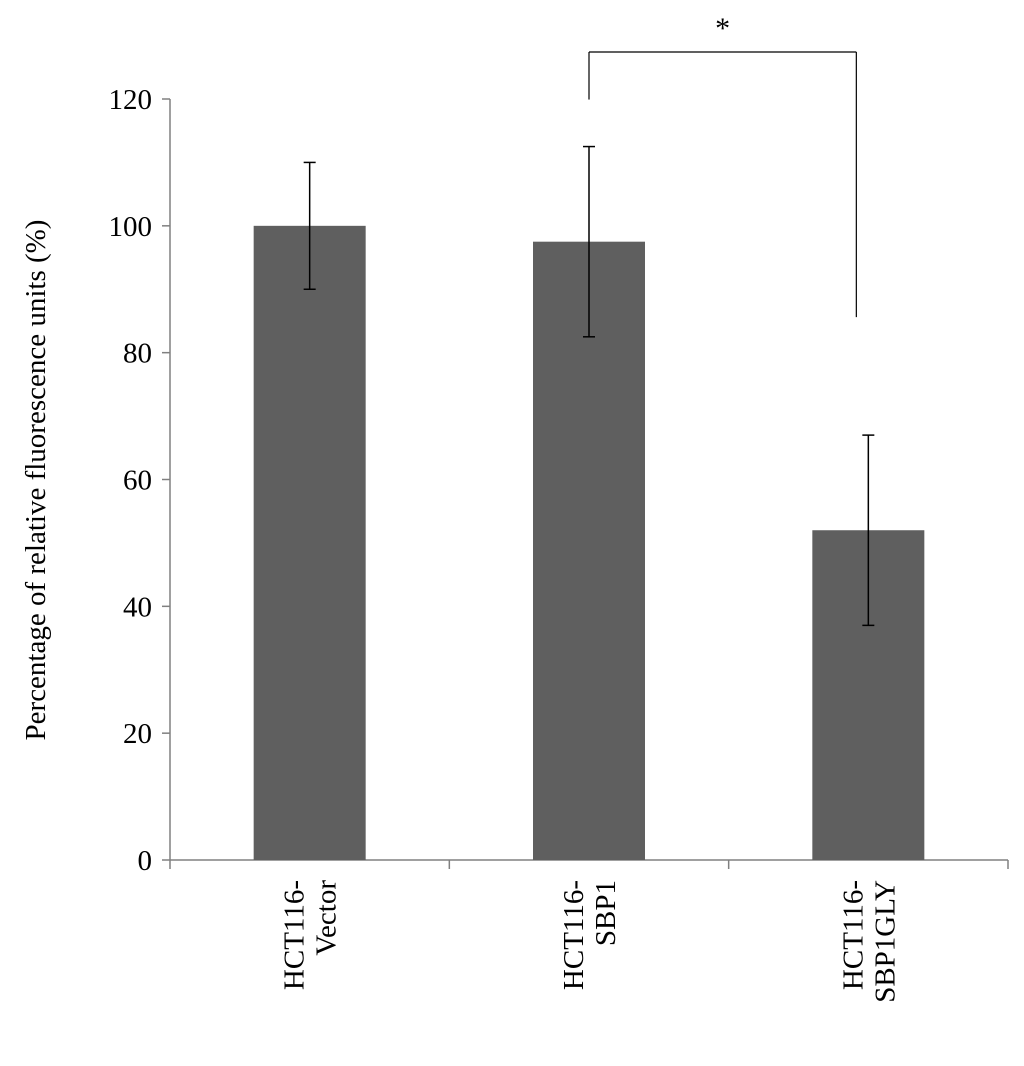 The width and height of the screenshot is (1024, 1066). Describe the element at coordinates (885, 941) in the screenshot. I see `x-tick-label-line: SBP1GLY` at that location.